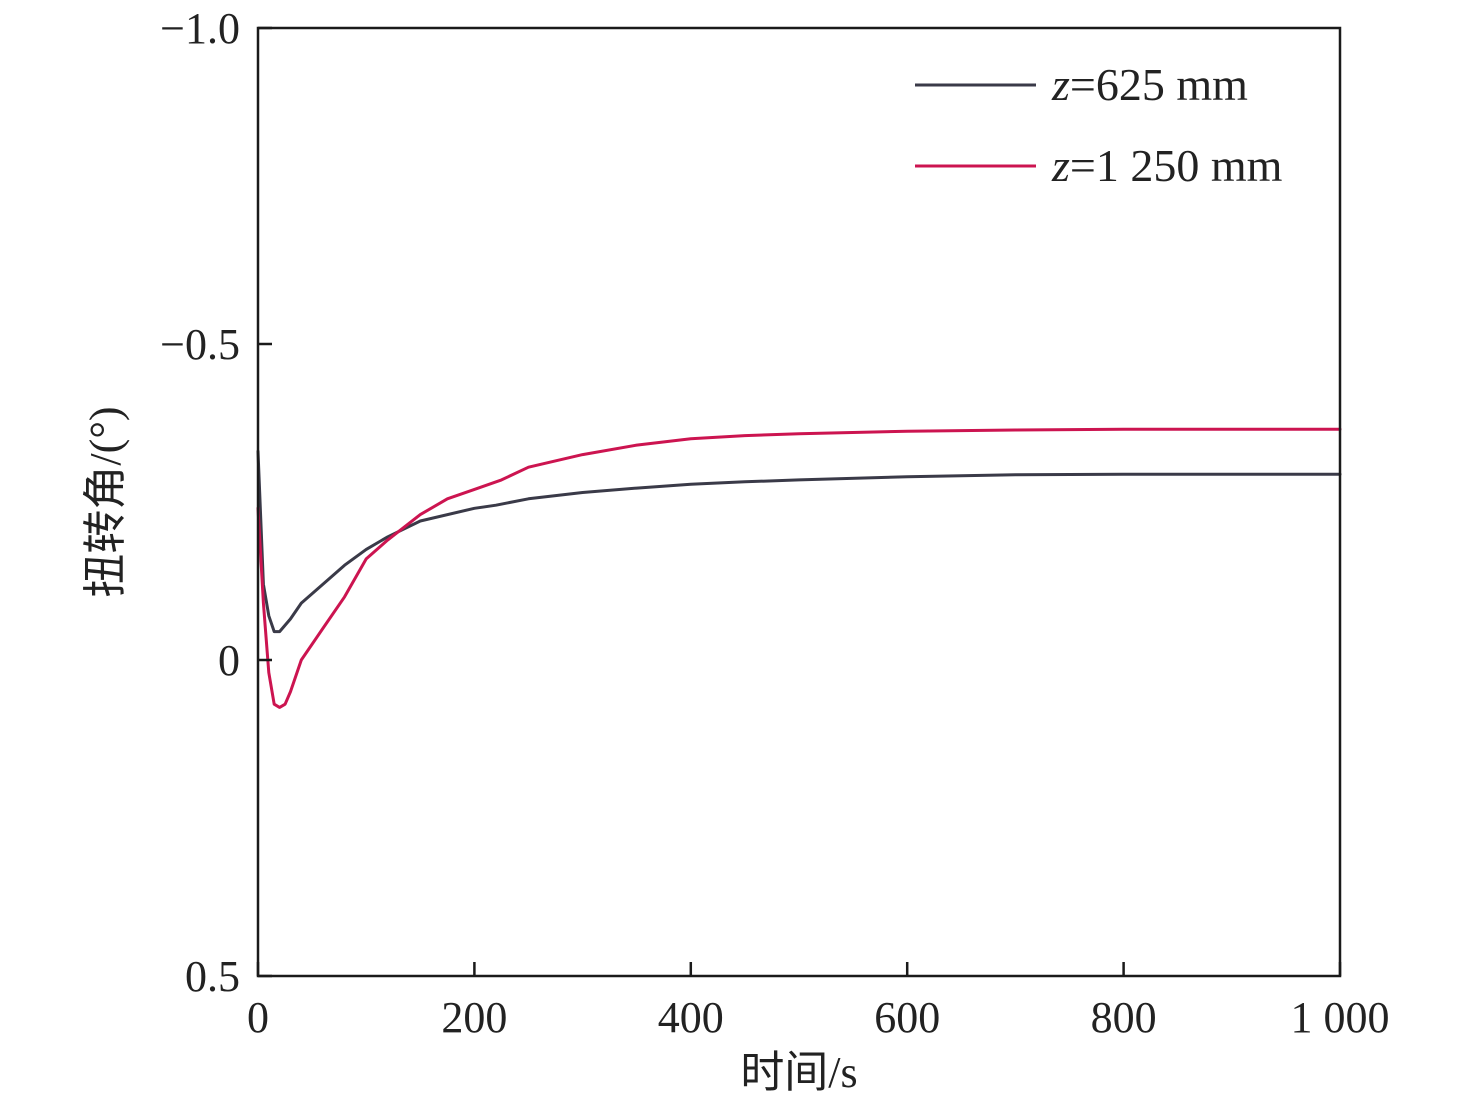 This screenshot has height=1109, width=1476. Describe the element at coordinates (105, 501) in the screenshot. I see `y-axis-title: 扭转角/(°)` at that location.